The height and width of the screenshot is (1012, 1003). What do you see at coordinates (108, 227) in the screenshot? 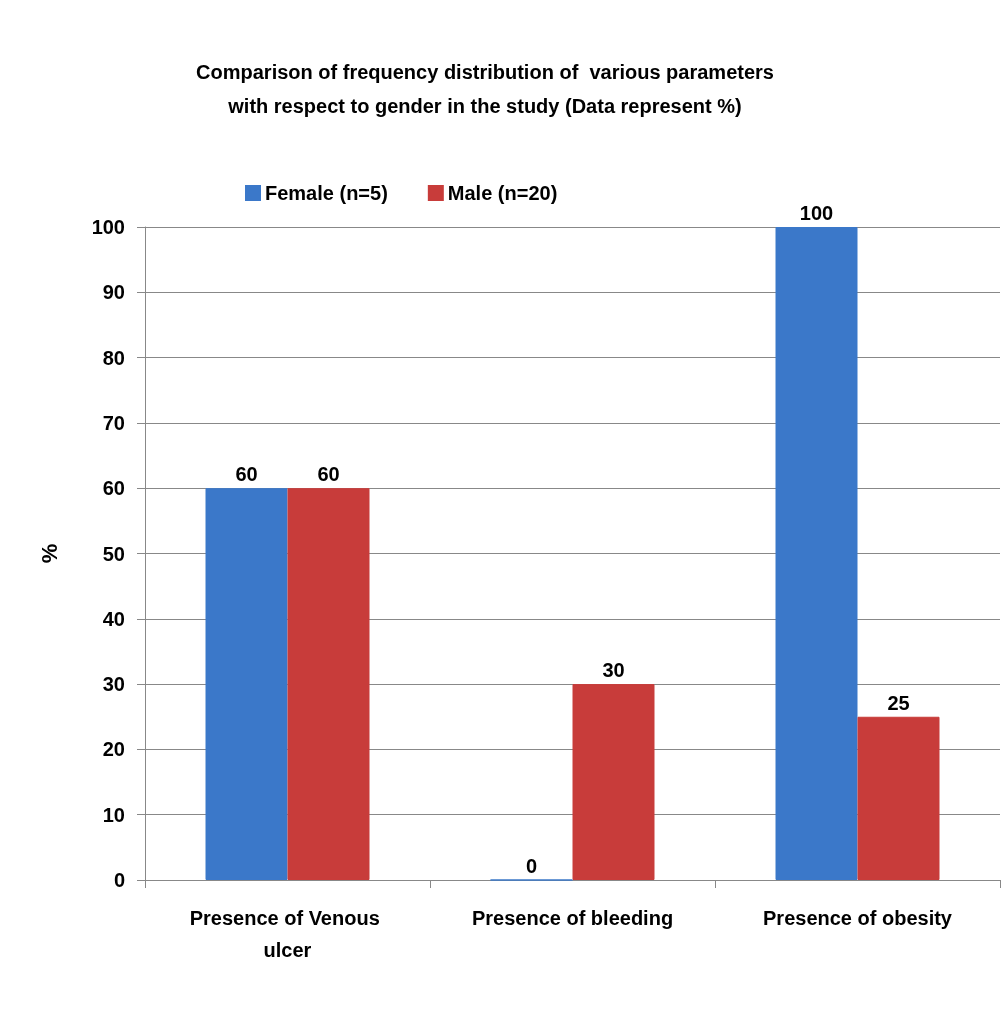
I see `y-tick-label: 100` at bounding box center [108, 227].